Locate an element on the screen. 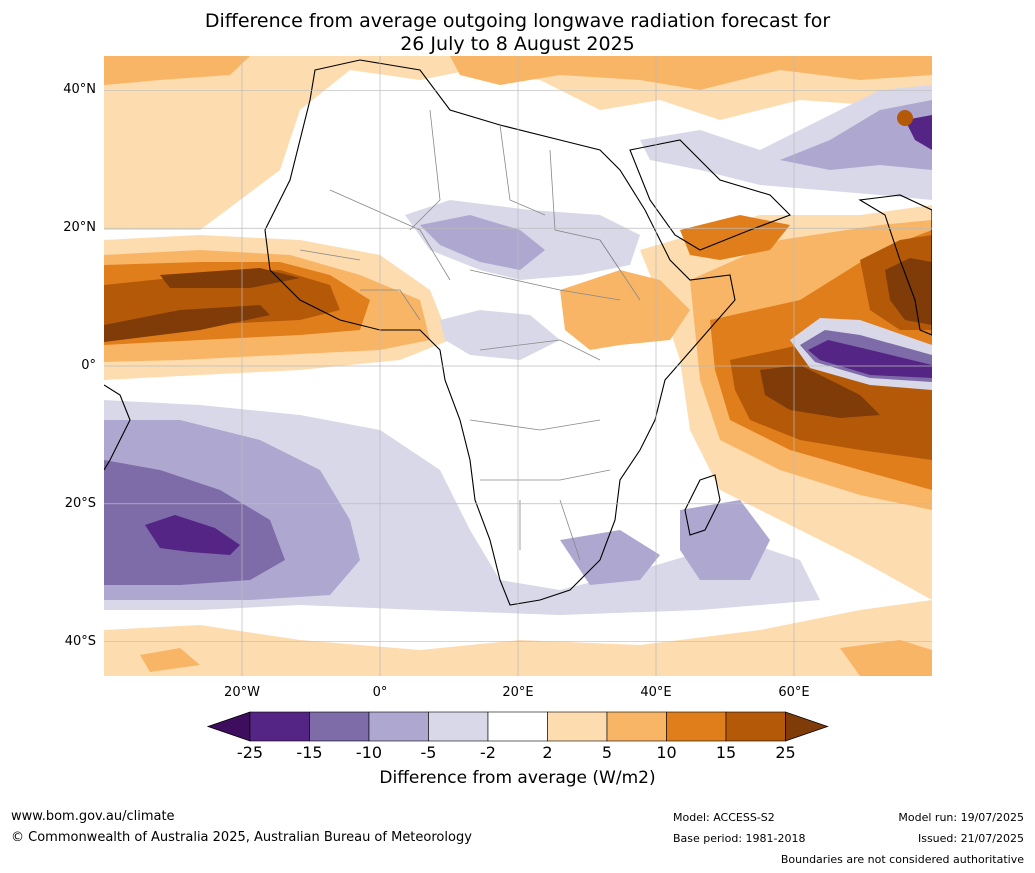 This screenshot has height=873, width=1035. anomaly-region-asia-negative is located at coordinates (856, 135).